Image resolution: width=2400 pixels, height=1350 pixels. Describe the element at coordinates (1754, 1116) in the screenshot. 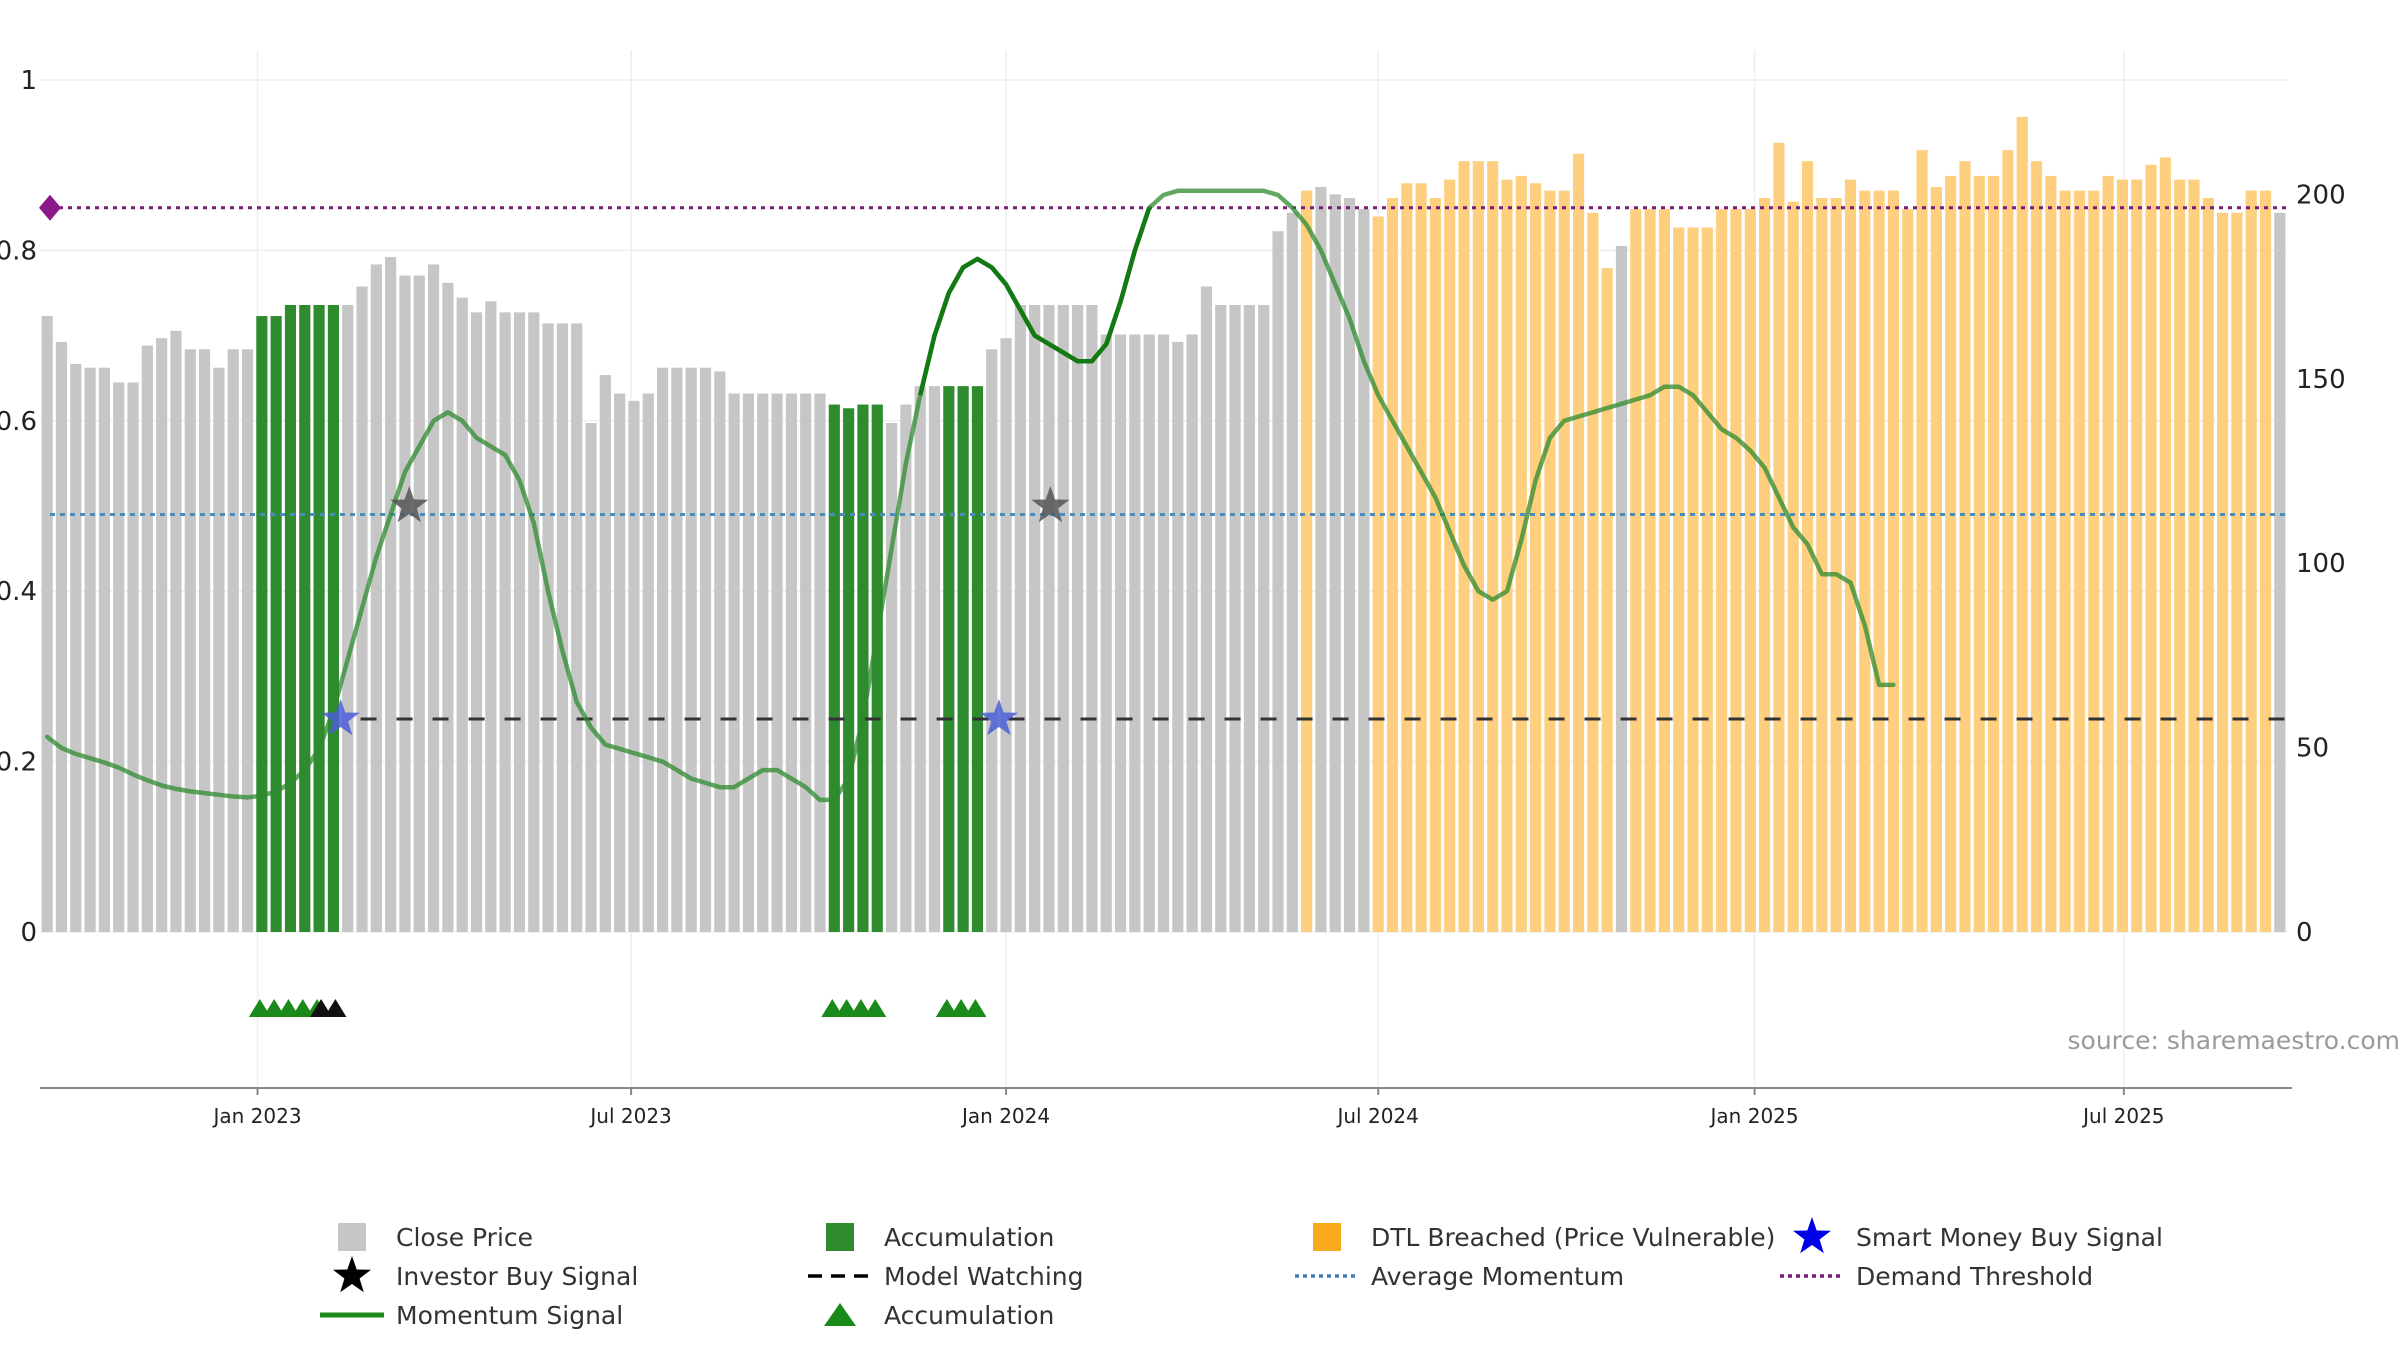

I see `x-tick-label: Jan 2025` at that location.